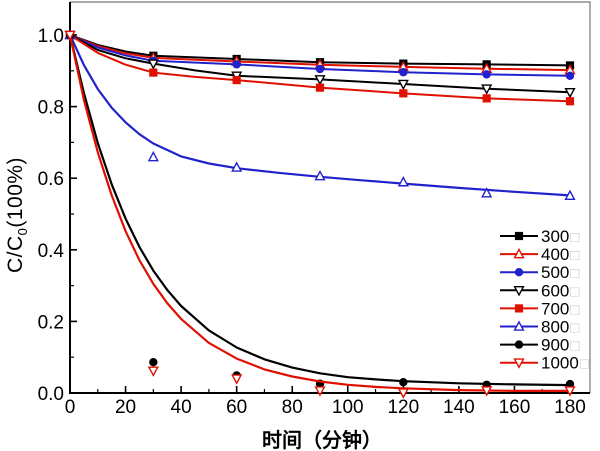 The image size is (600, 451). I want to click on legend: 300□400□500□600□700□800□900□1000□, so click(544, 300).